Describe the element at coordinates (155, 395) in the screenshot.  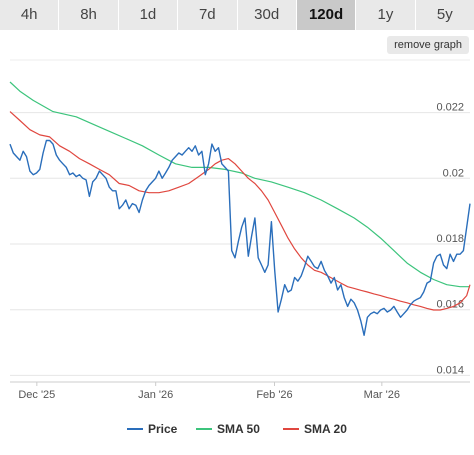
I see `x-tick-label: Jan '26` at that location.